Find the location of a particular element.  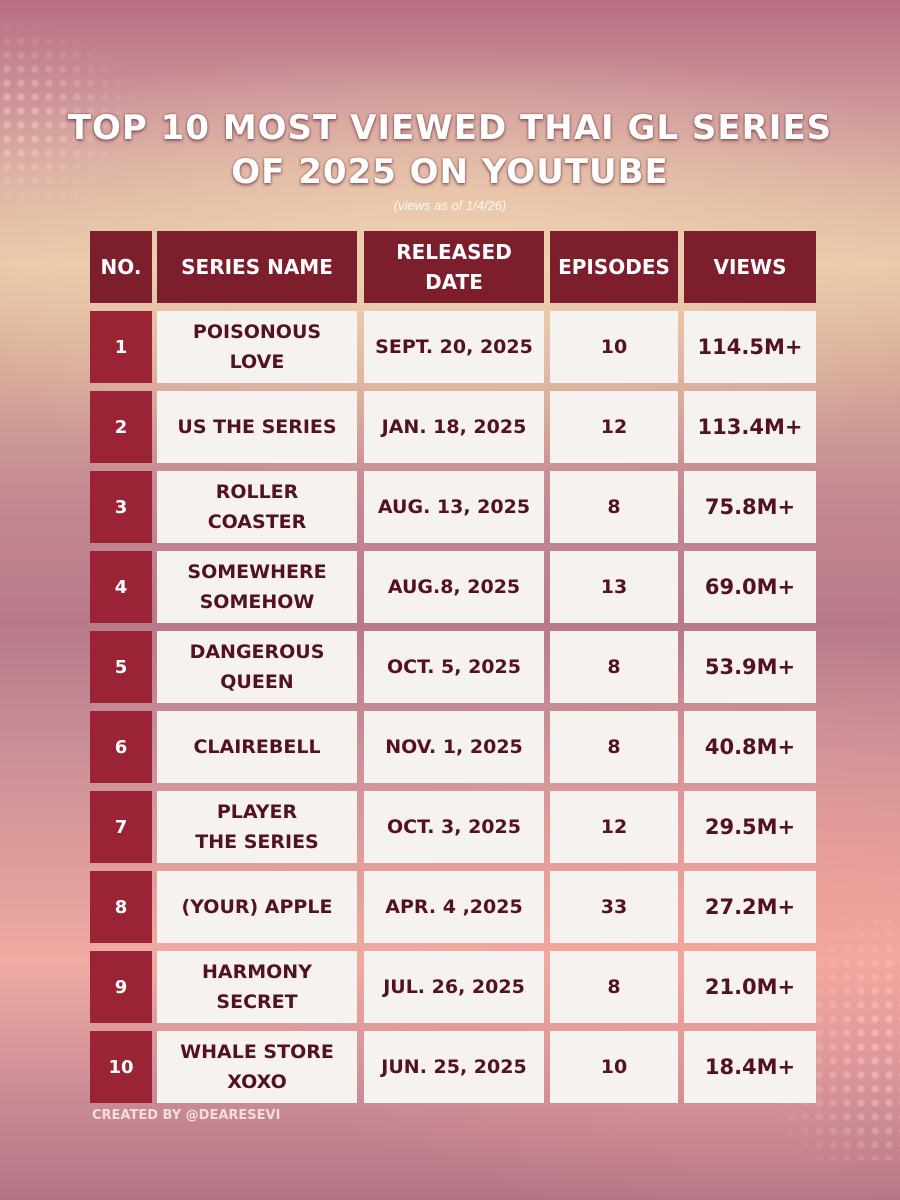

table-row: 6 CLAIREBELL NOV. 1, 2025 8 40.8M+ is located at coordinates (453, 747).